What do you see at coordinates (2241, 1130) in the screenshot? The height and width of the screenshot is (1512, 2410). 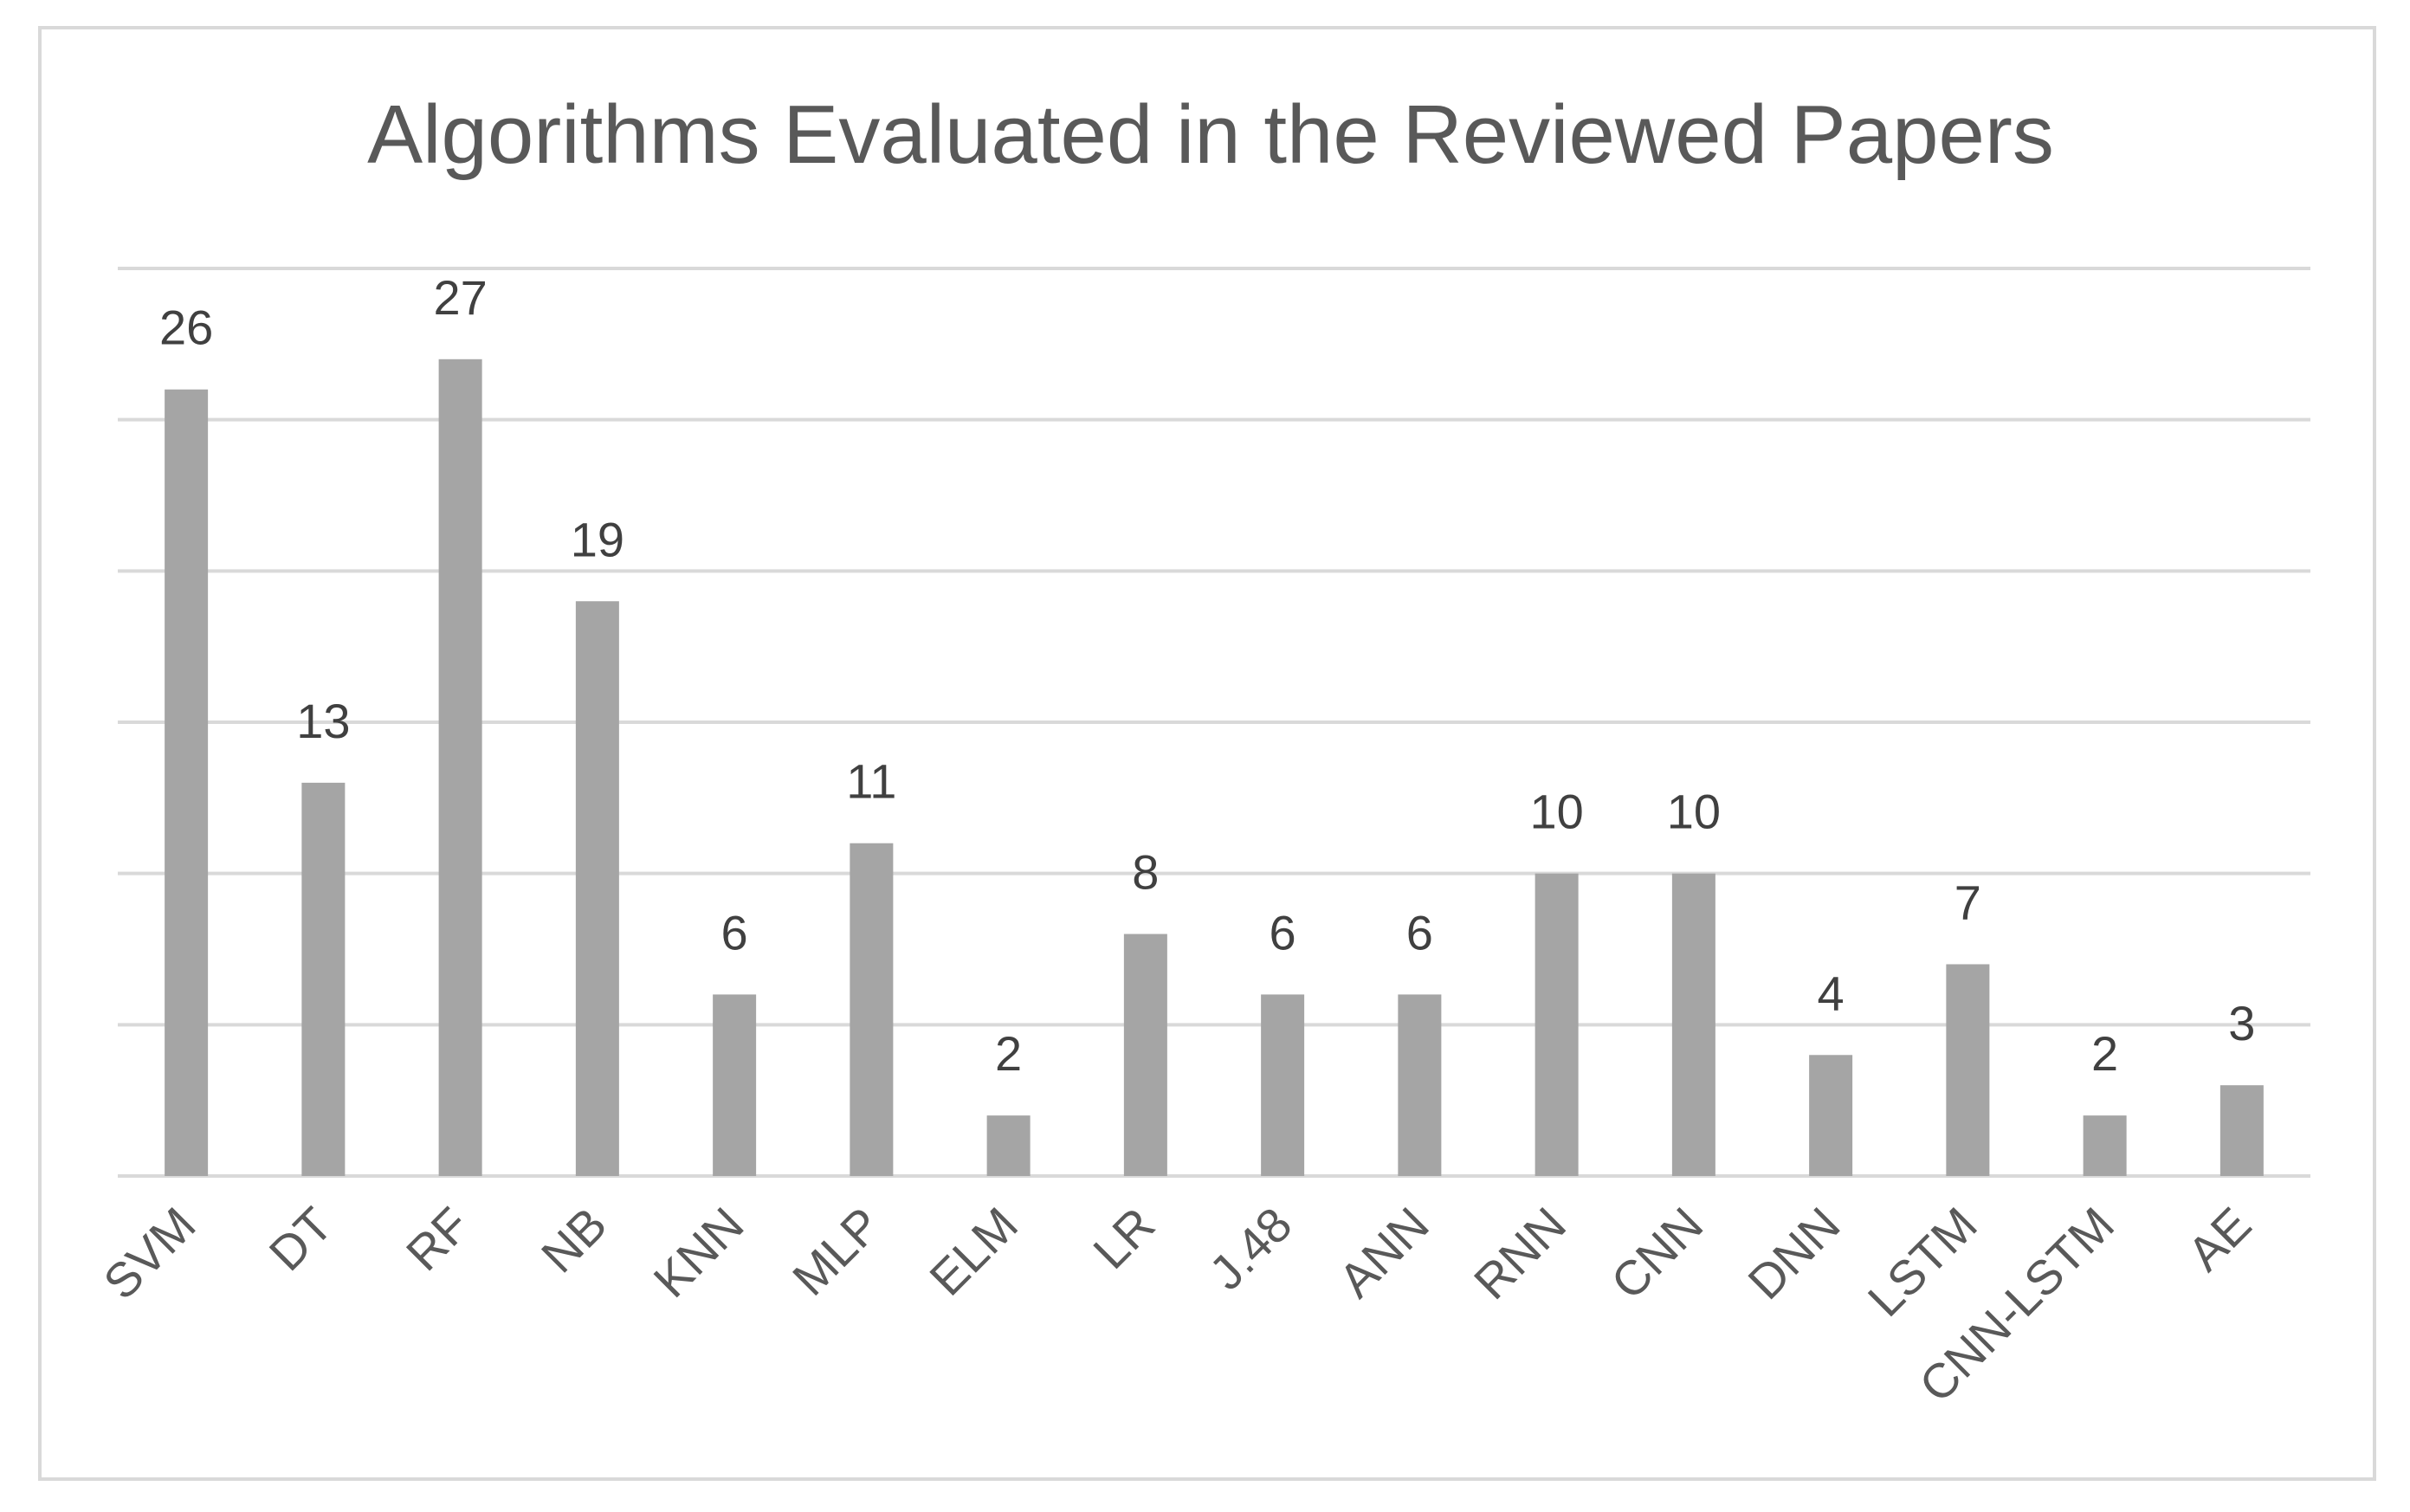 I see `bar-ae` at bounding box center [2241, 1130].